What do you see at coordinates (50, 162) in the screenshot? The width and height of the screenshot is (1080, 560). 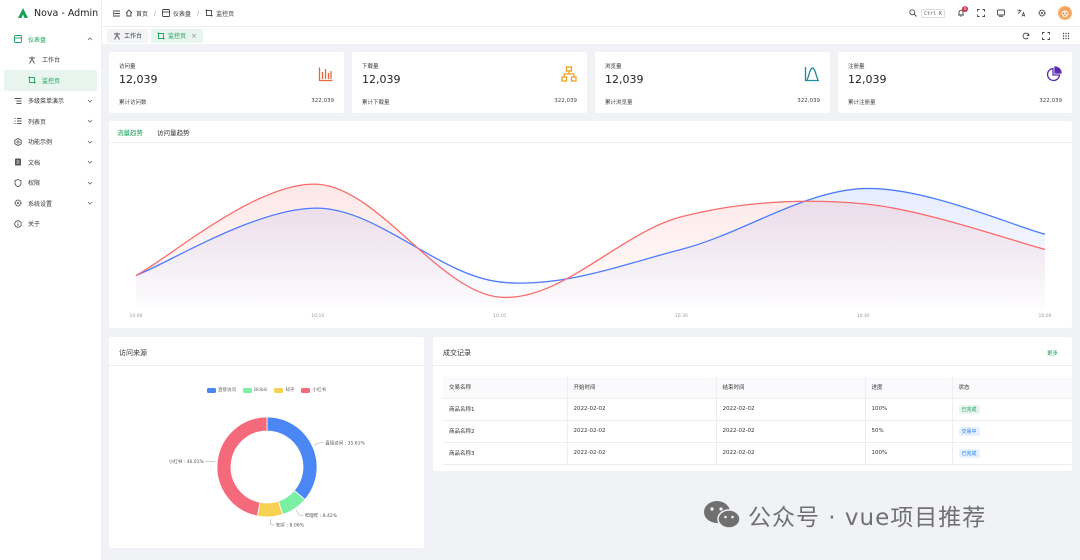 I see `sidebar-item-docs: 文档` at bounding box center [50, 162].